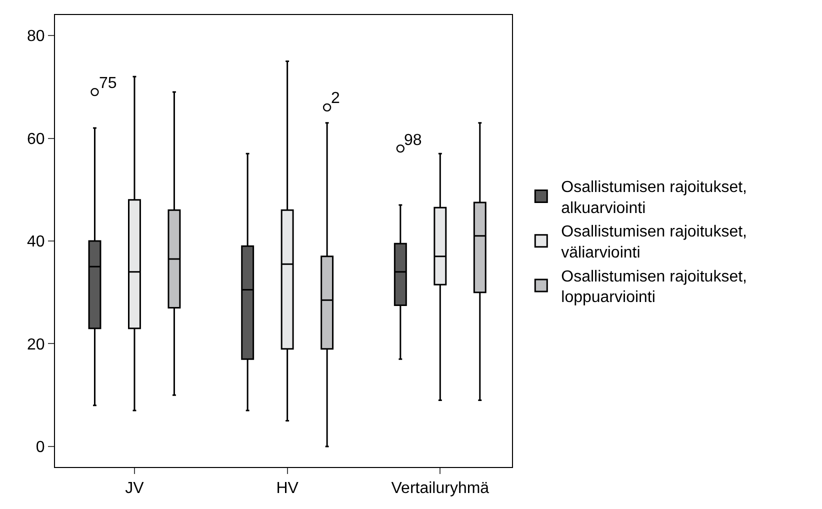  What do you see at coordinates (654, 243) in the screenshot?
I see `legend-label: Osallistumisen rajoitukset, väliarviointi` at bounding box center [654, 243].